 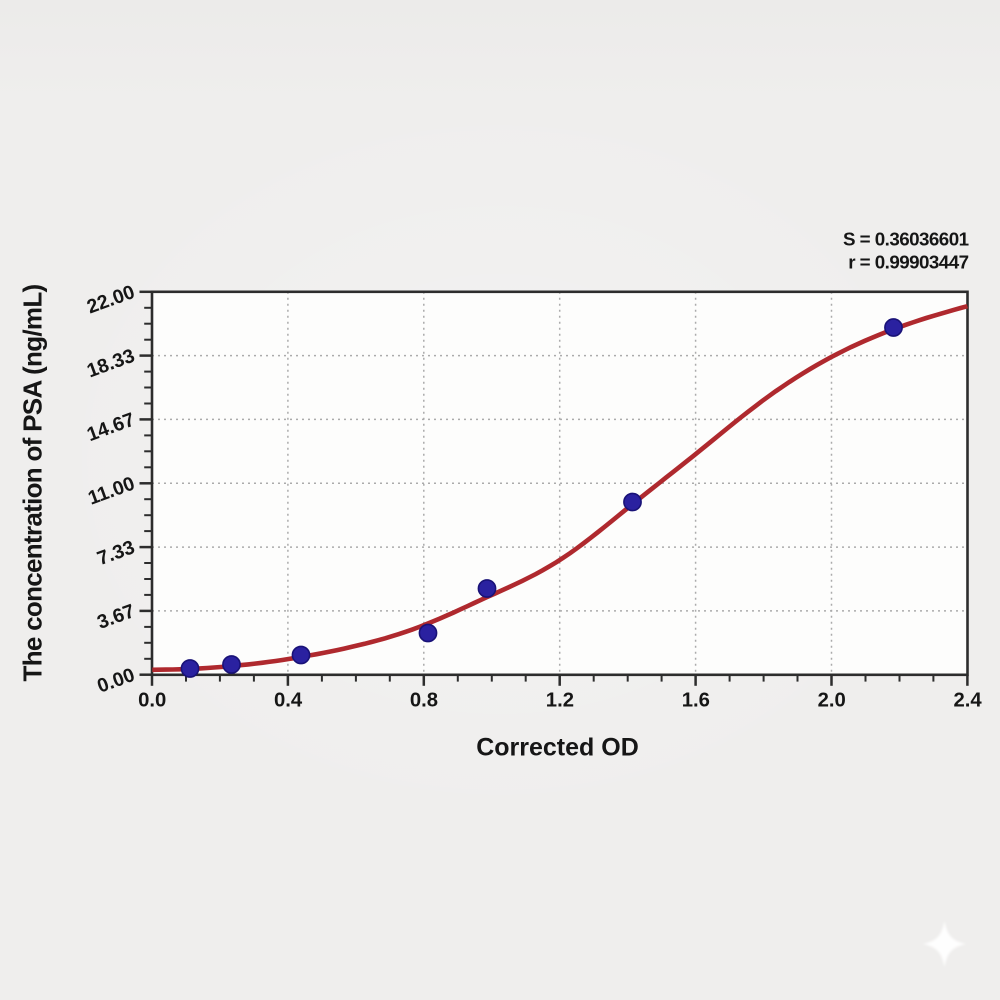 I want to click on svg-text: 11.00, so click(x=111, y=490).